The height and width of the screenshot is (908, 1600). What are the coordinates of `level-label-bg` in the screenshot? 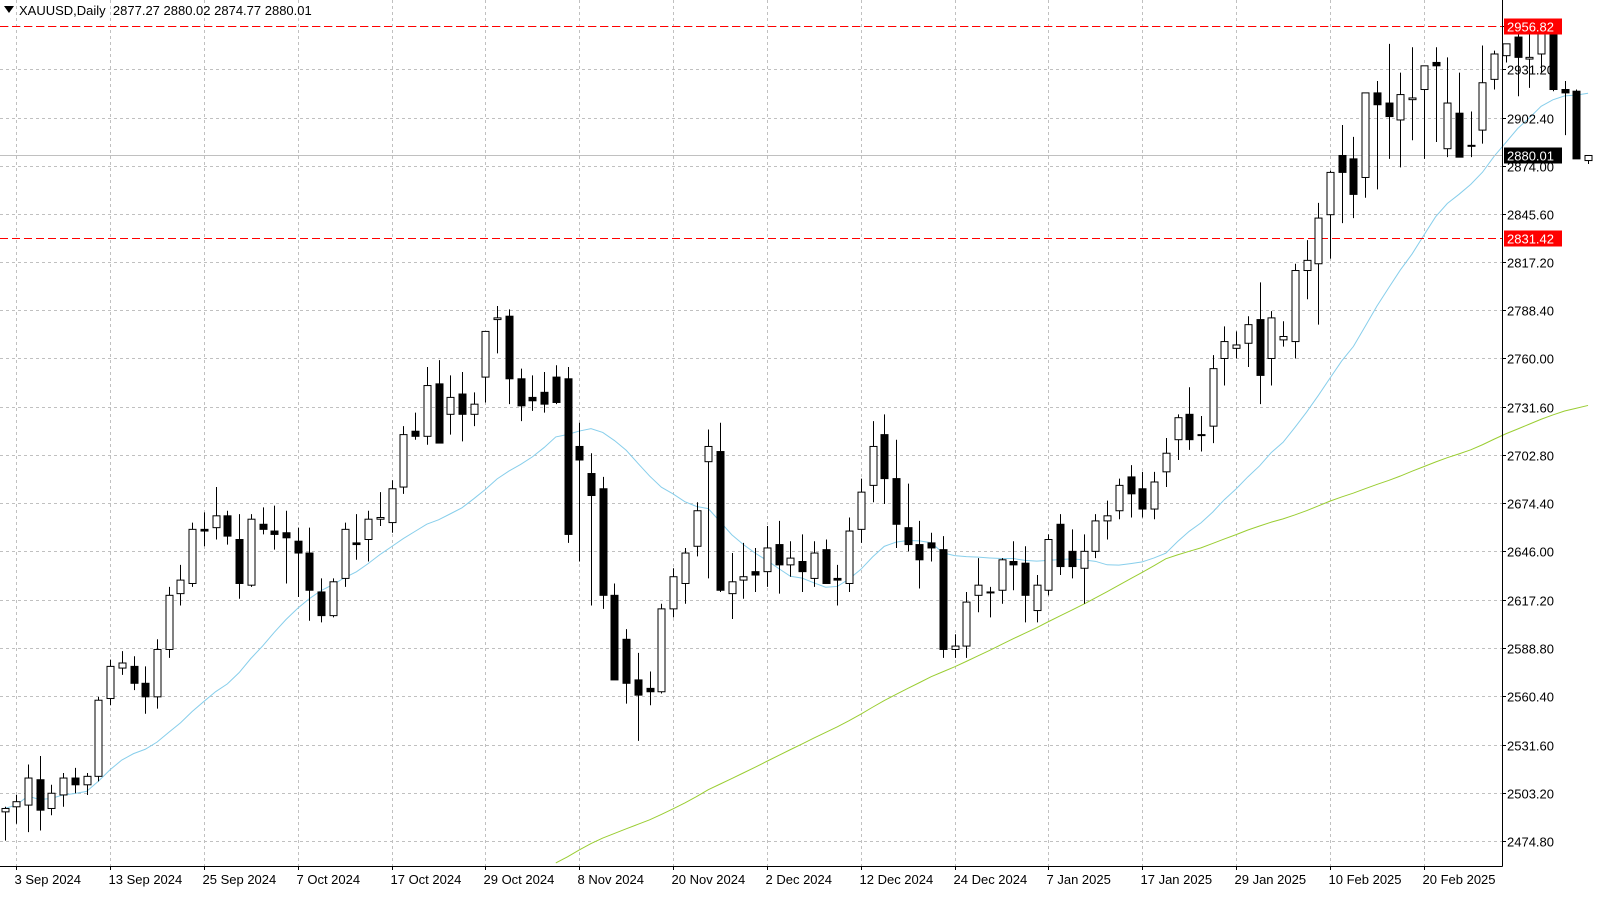 It's located at (1533, 26).